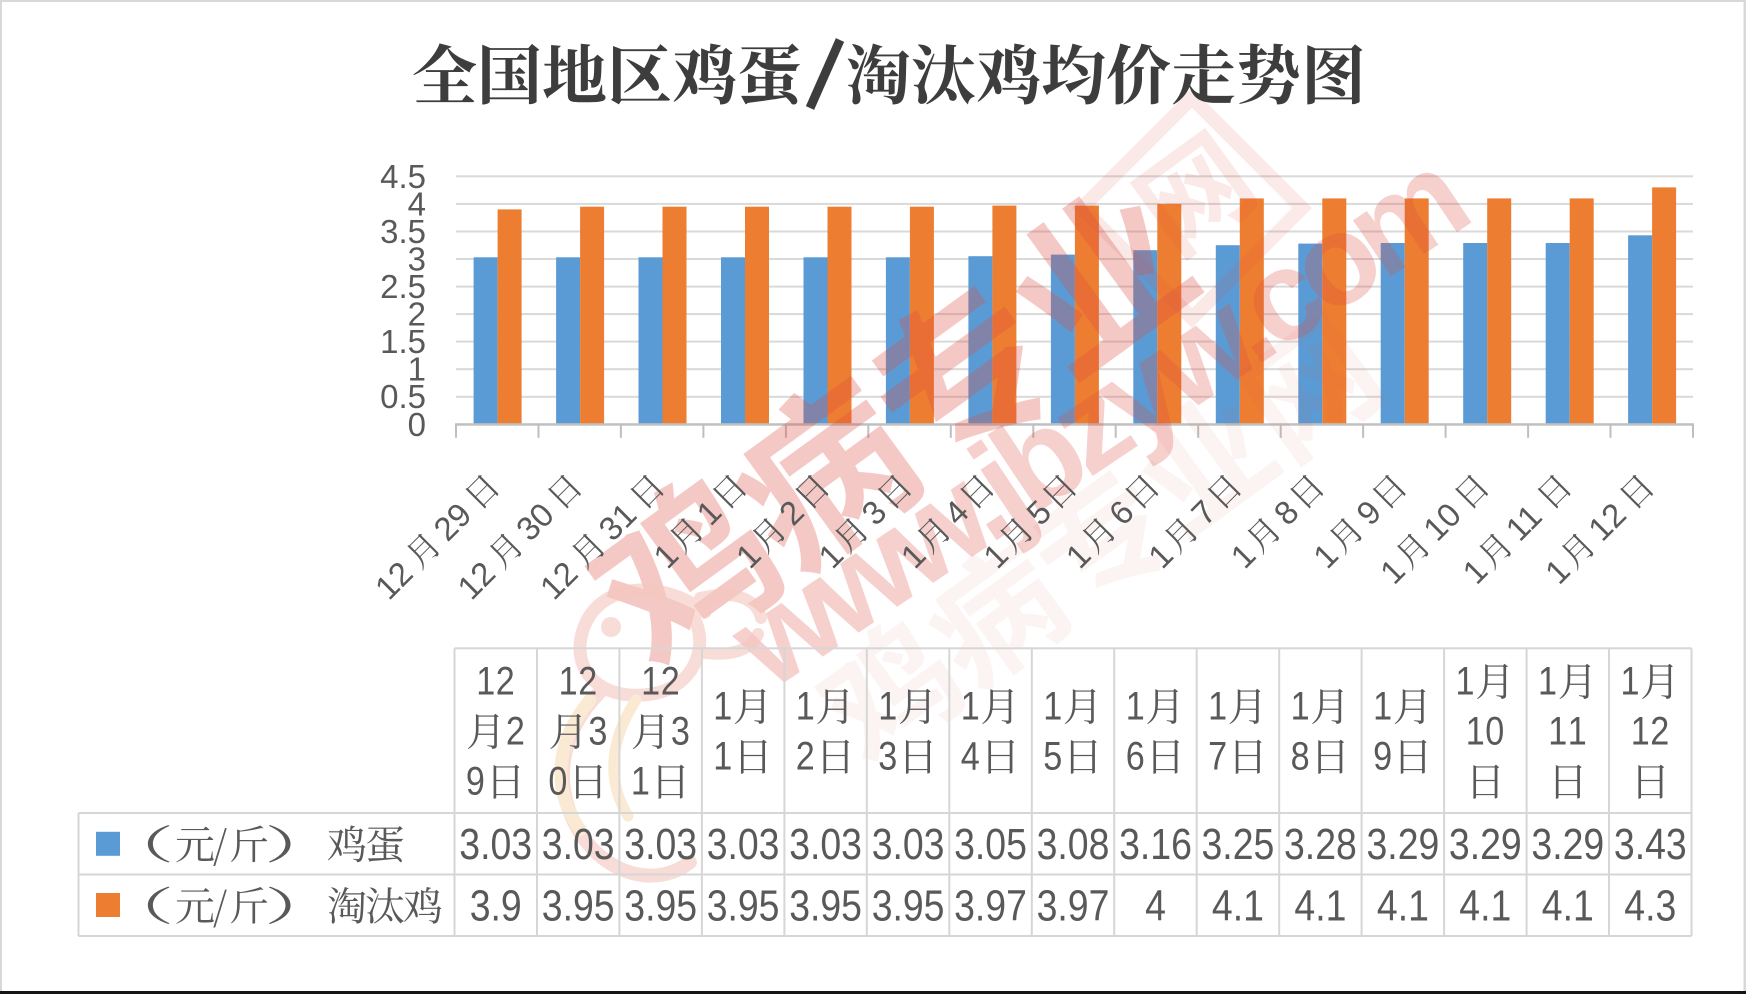 This screenshot has height=994, width=1746. What do you see at coordinates (1650, 905) in the screenshot?
I see `svg-text: 4.3` at bounding box center [1650, 905].